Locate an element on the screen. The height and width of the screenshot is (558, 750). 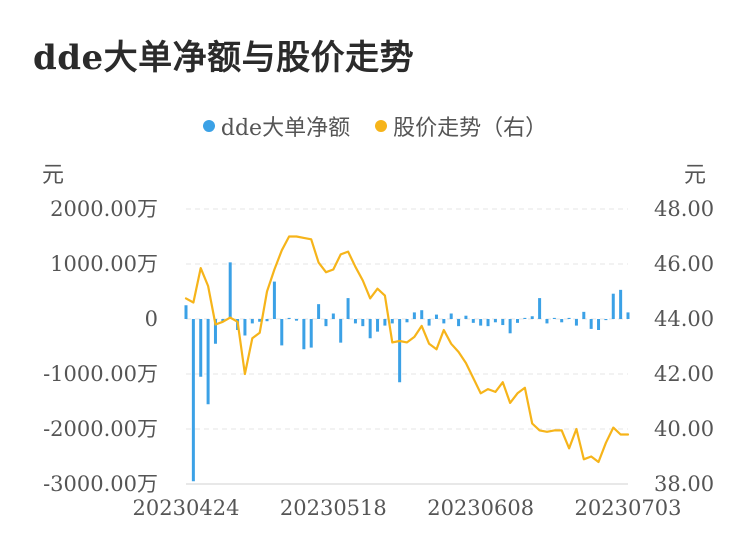
legend-label-dde: dde大单净额 is located at coordinates (285, 128).